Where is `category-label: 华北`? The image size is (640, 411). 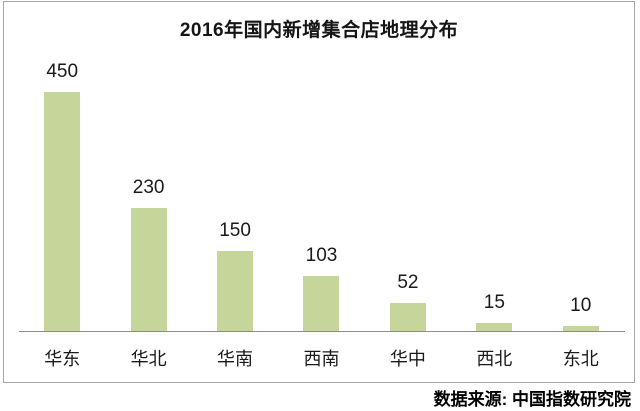 category-label: 华北 is located at coordinates (148, 359).